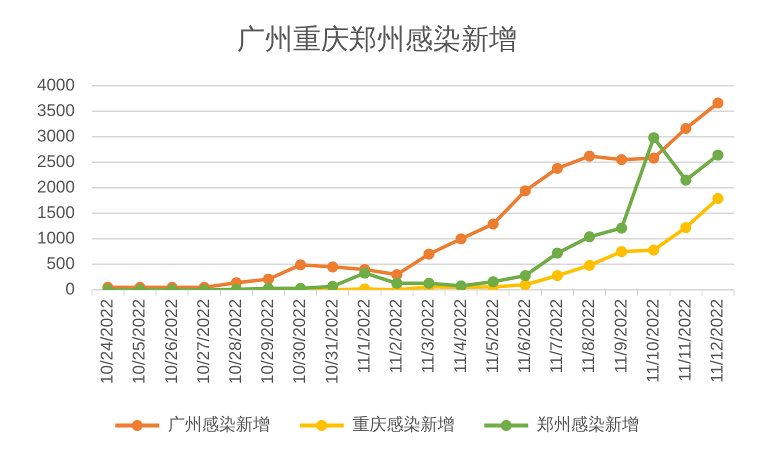  Describe the element at coordinates (652, 340) in the screenshot. I see `x-tick-label: 11/10/2022` at that location.